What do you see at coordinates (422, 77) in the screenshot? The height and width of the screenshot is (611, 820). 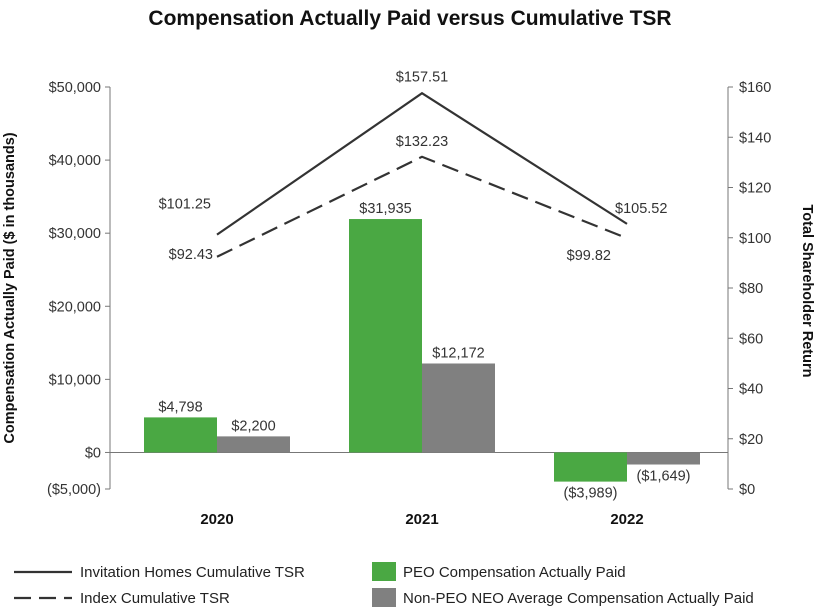 I see `tsr-data-label: $157.51` at bounding box center [422, 77].